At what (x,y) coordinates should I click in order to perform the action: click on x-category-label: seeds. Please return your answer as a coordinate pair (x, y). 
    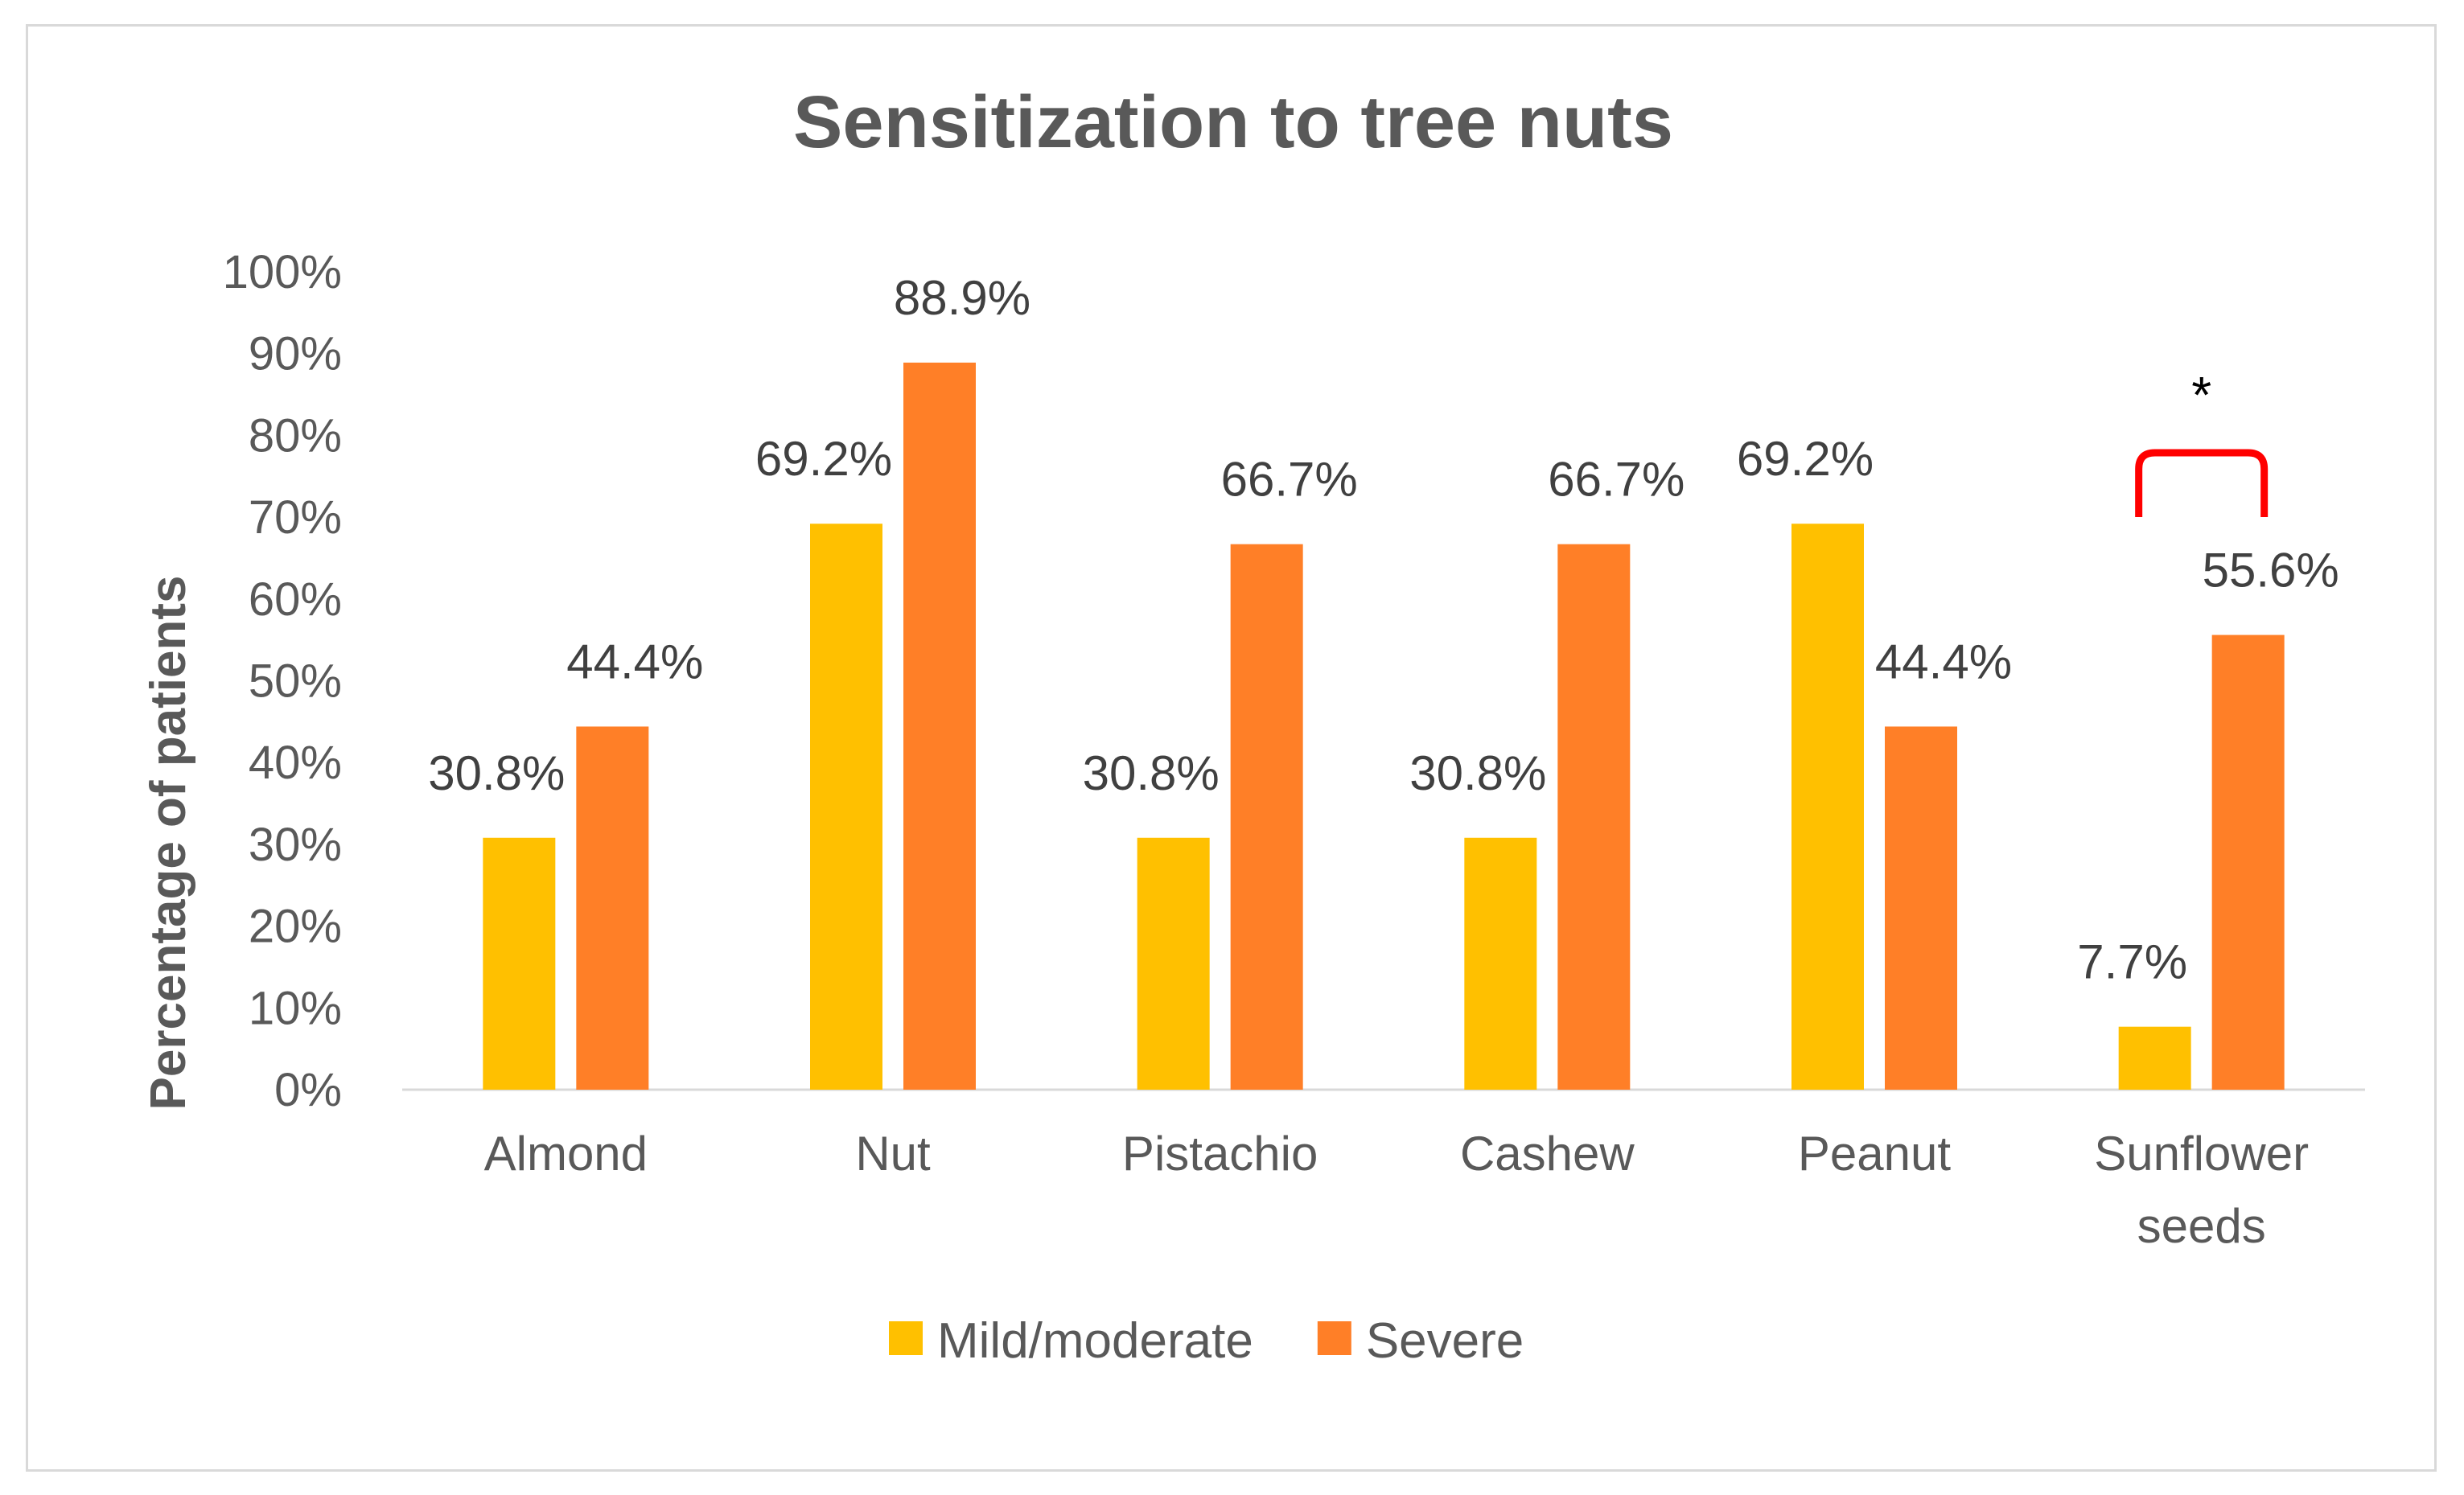
    Looking at the image, I should click on (2201, 1226).